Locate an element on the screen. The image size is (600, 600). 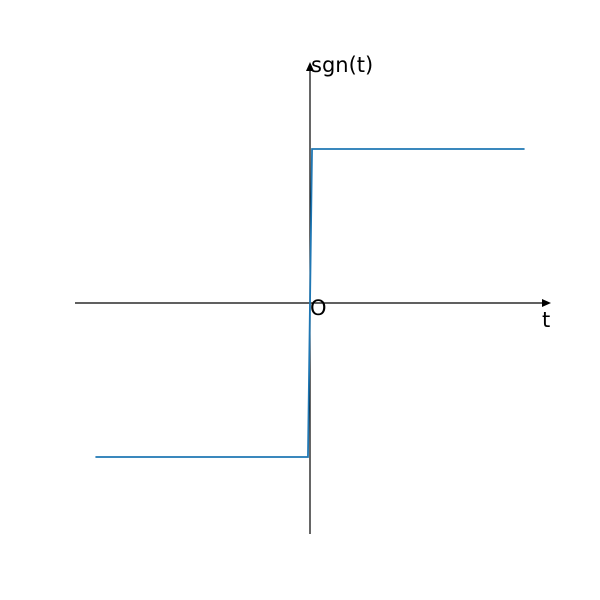
y-axis-label: sgn(t) is located at coordinates (342, 65).